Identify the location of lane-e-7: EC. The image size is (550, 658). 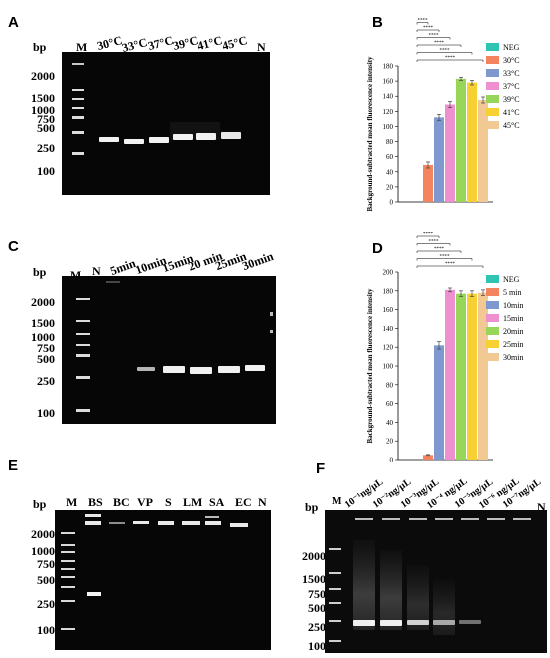
(243, 502).